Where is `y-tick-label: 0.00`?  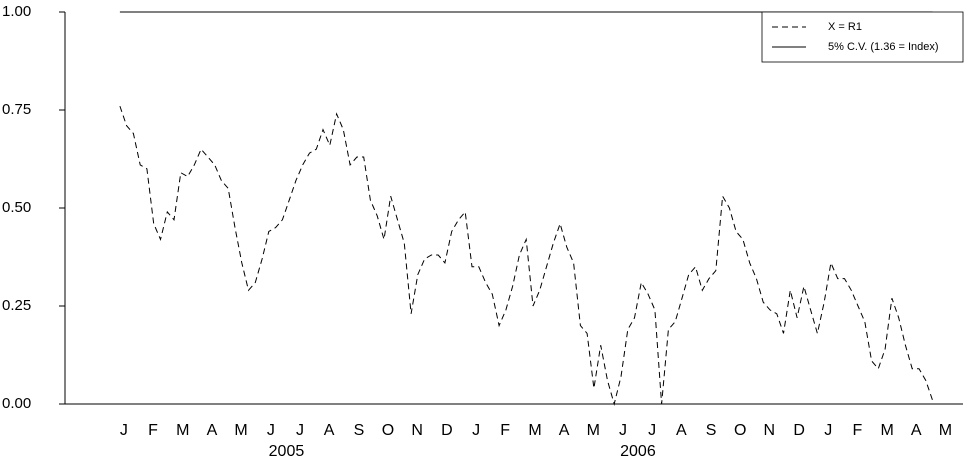
y-tick-label: 0.00 is located at coordinates (16, 403).